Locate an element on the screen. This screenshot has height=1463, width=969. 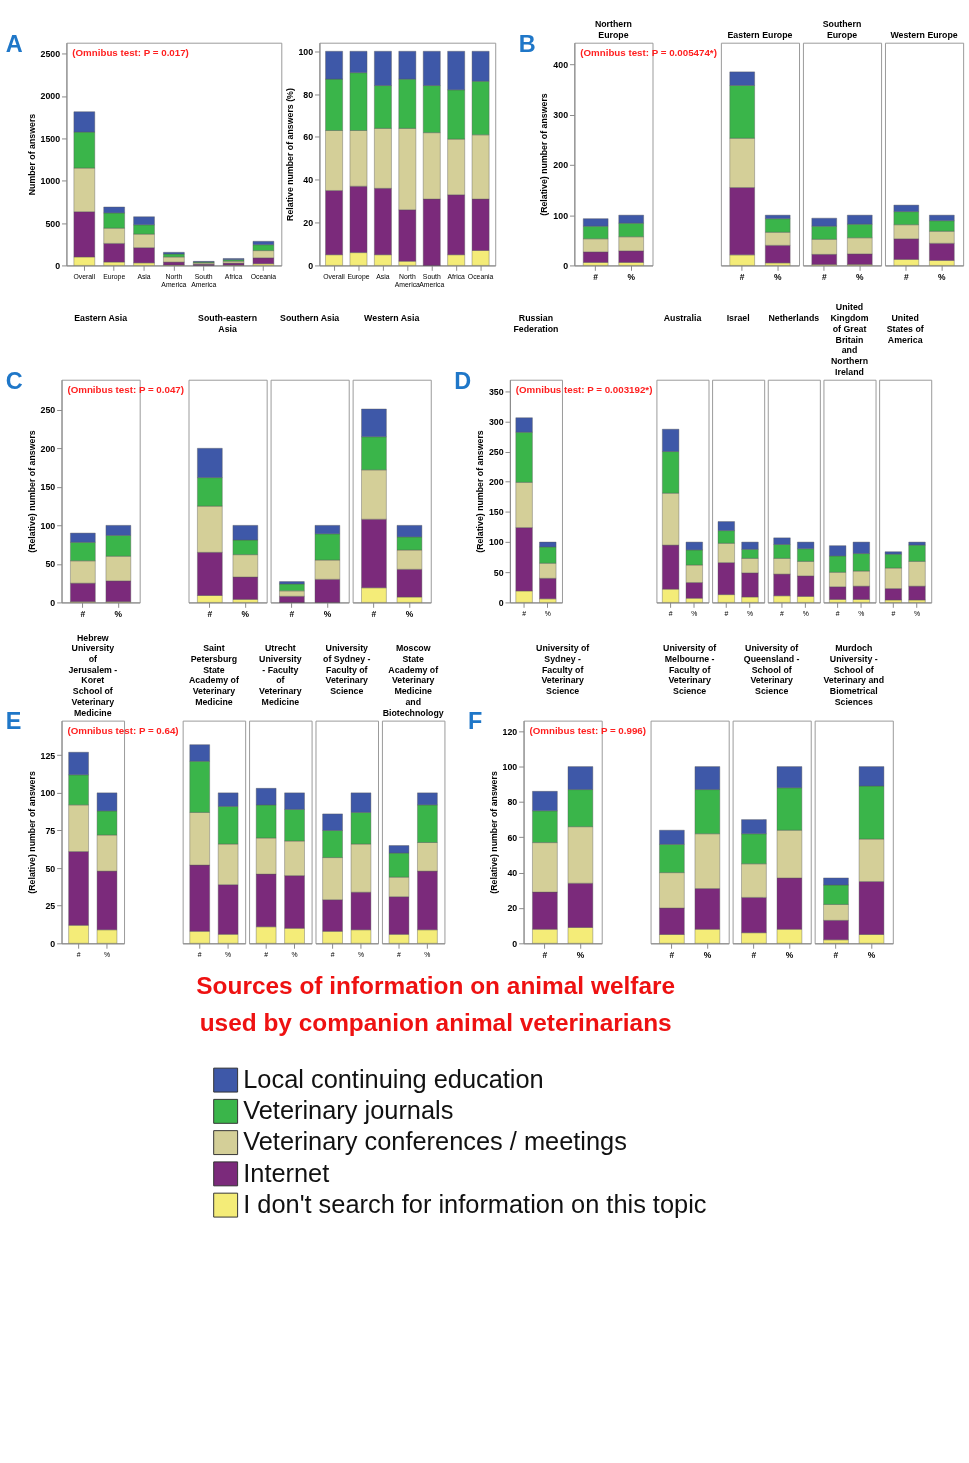
chart-title: Hebrew University of Jerusalem - Koret School of Veterinary Medicine is located at coordinates (93, 675).